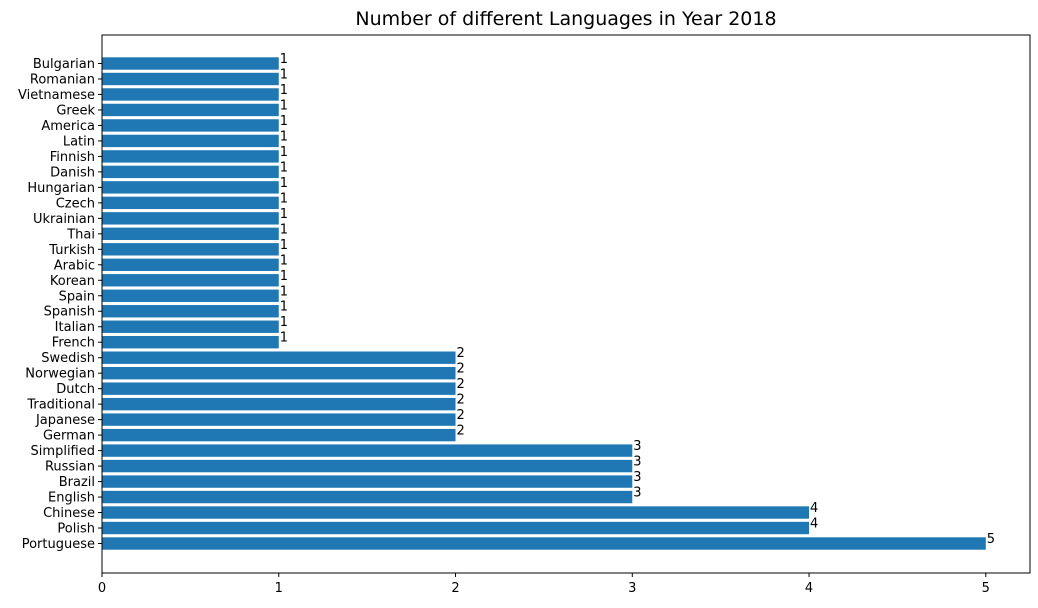  Describe the element at coordinates (190, 264) in the screenshot. I see `bar-arabic` at that location.